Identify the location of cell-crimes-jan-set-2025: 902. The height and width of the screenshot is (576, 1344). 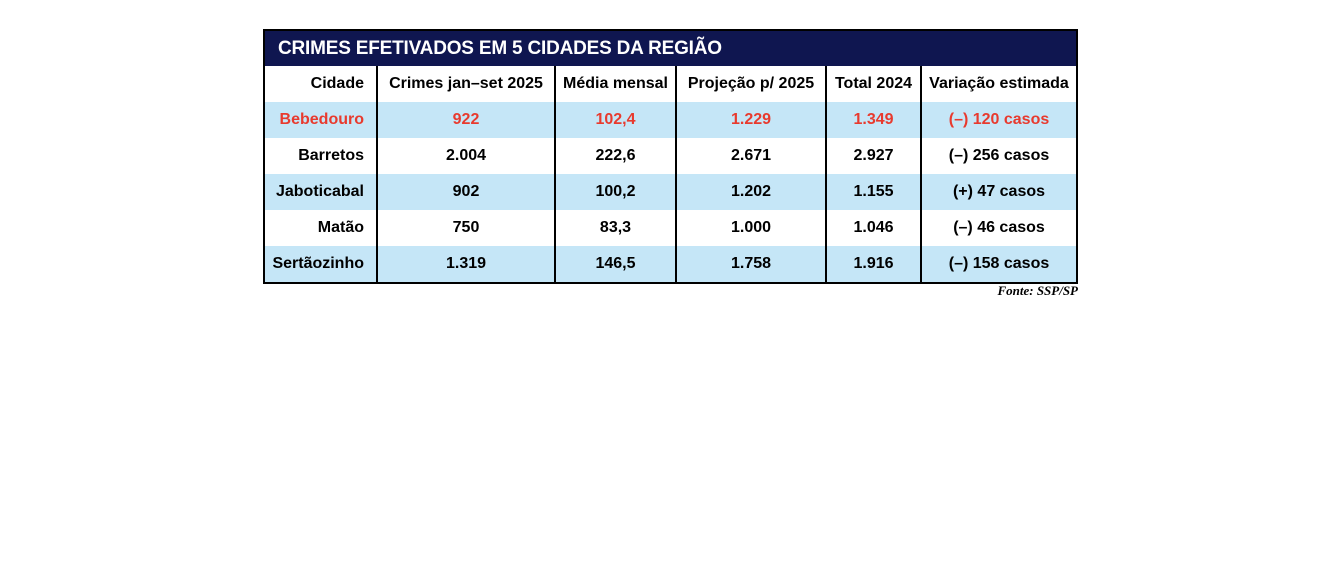
(465, 192).